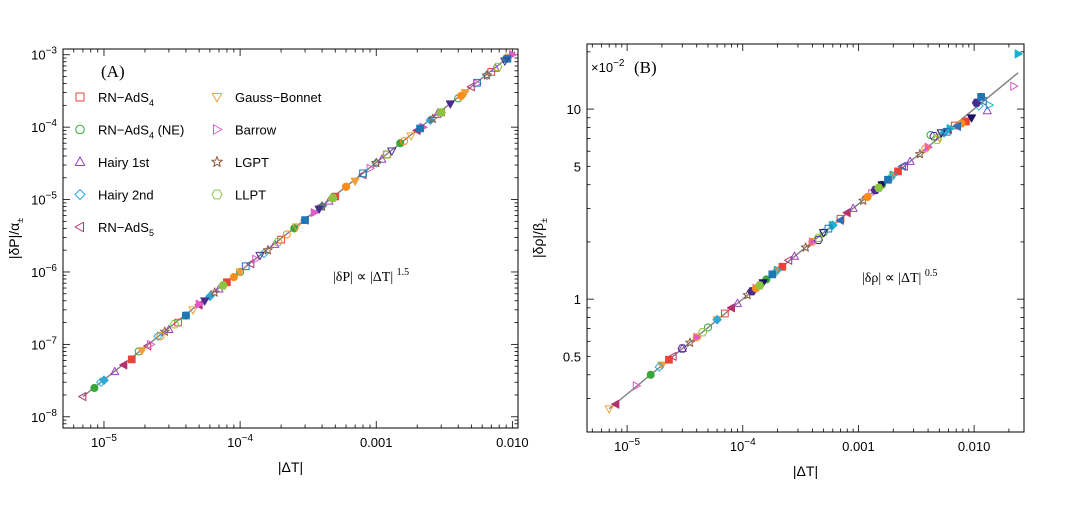 This screenshot has width=1080, height=525. What do you see at coordinates (141, 132) in the screenshot?
I see `legend-label: RN−AdS4 (NE)` at bounding box center [141, 132].